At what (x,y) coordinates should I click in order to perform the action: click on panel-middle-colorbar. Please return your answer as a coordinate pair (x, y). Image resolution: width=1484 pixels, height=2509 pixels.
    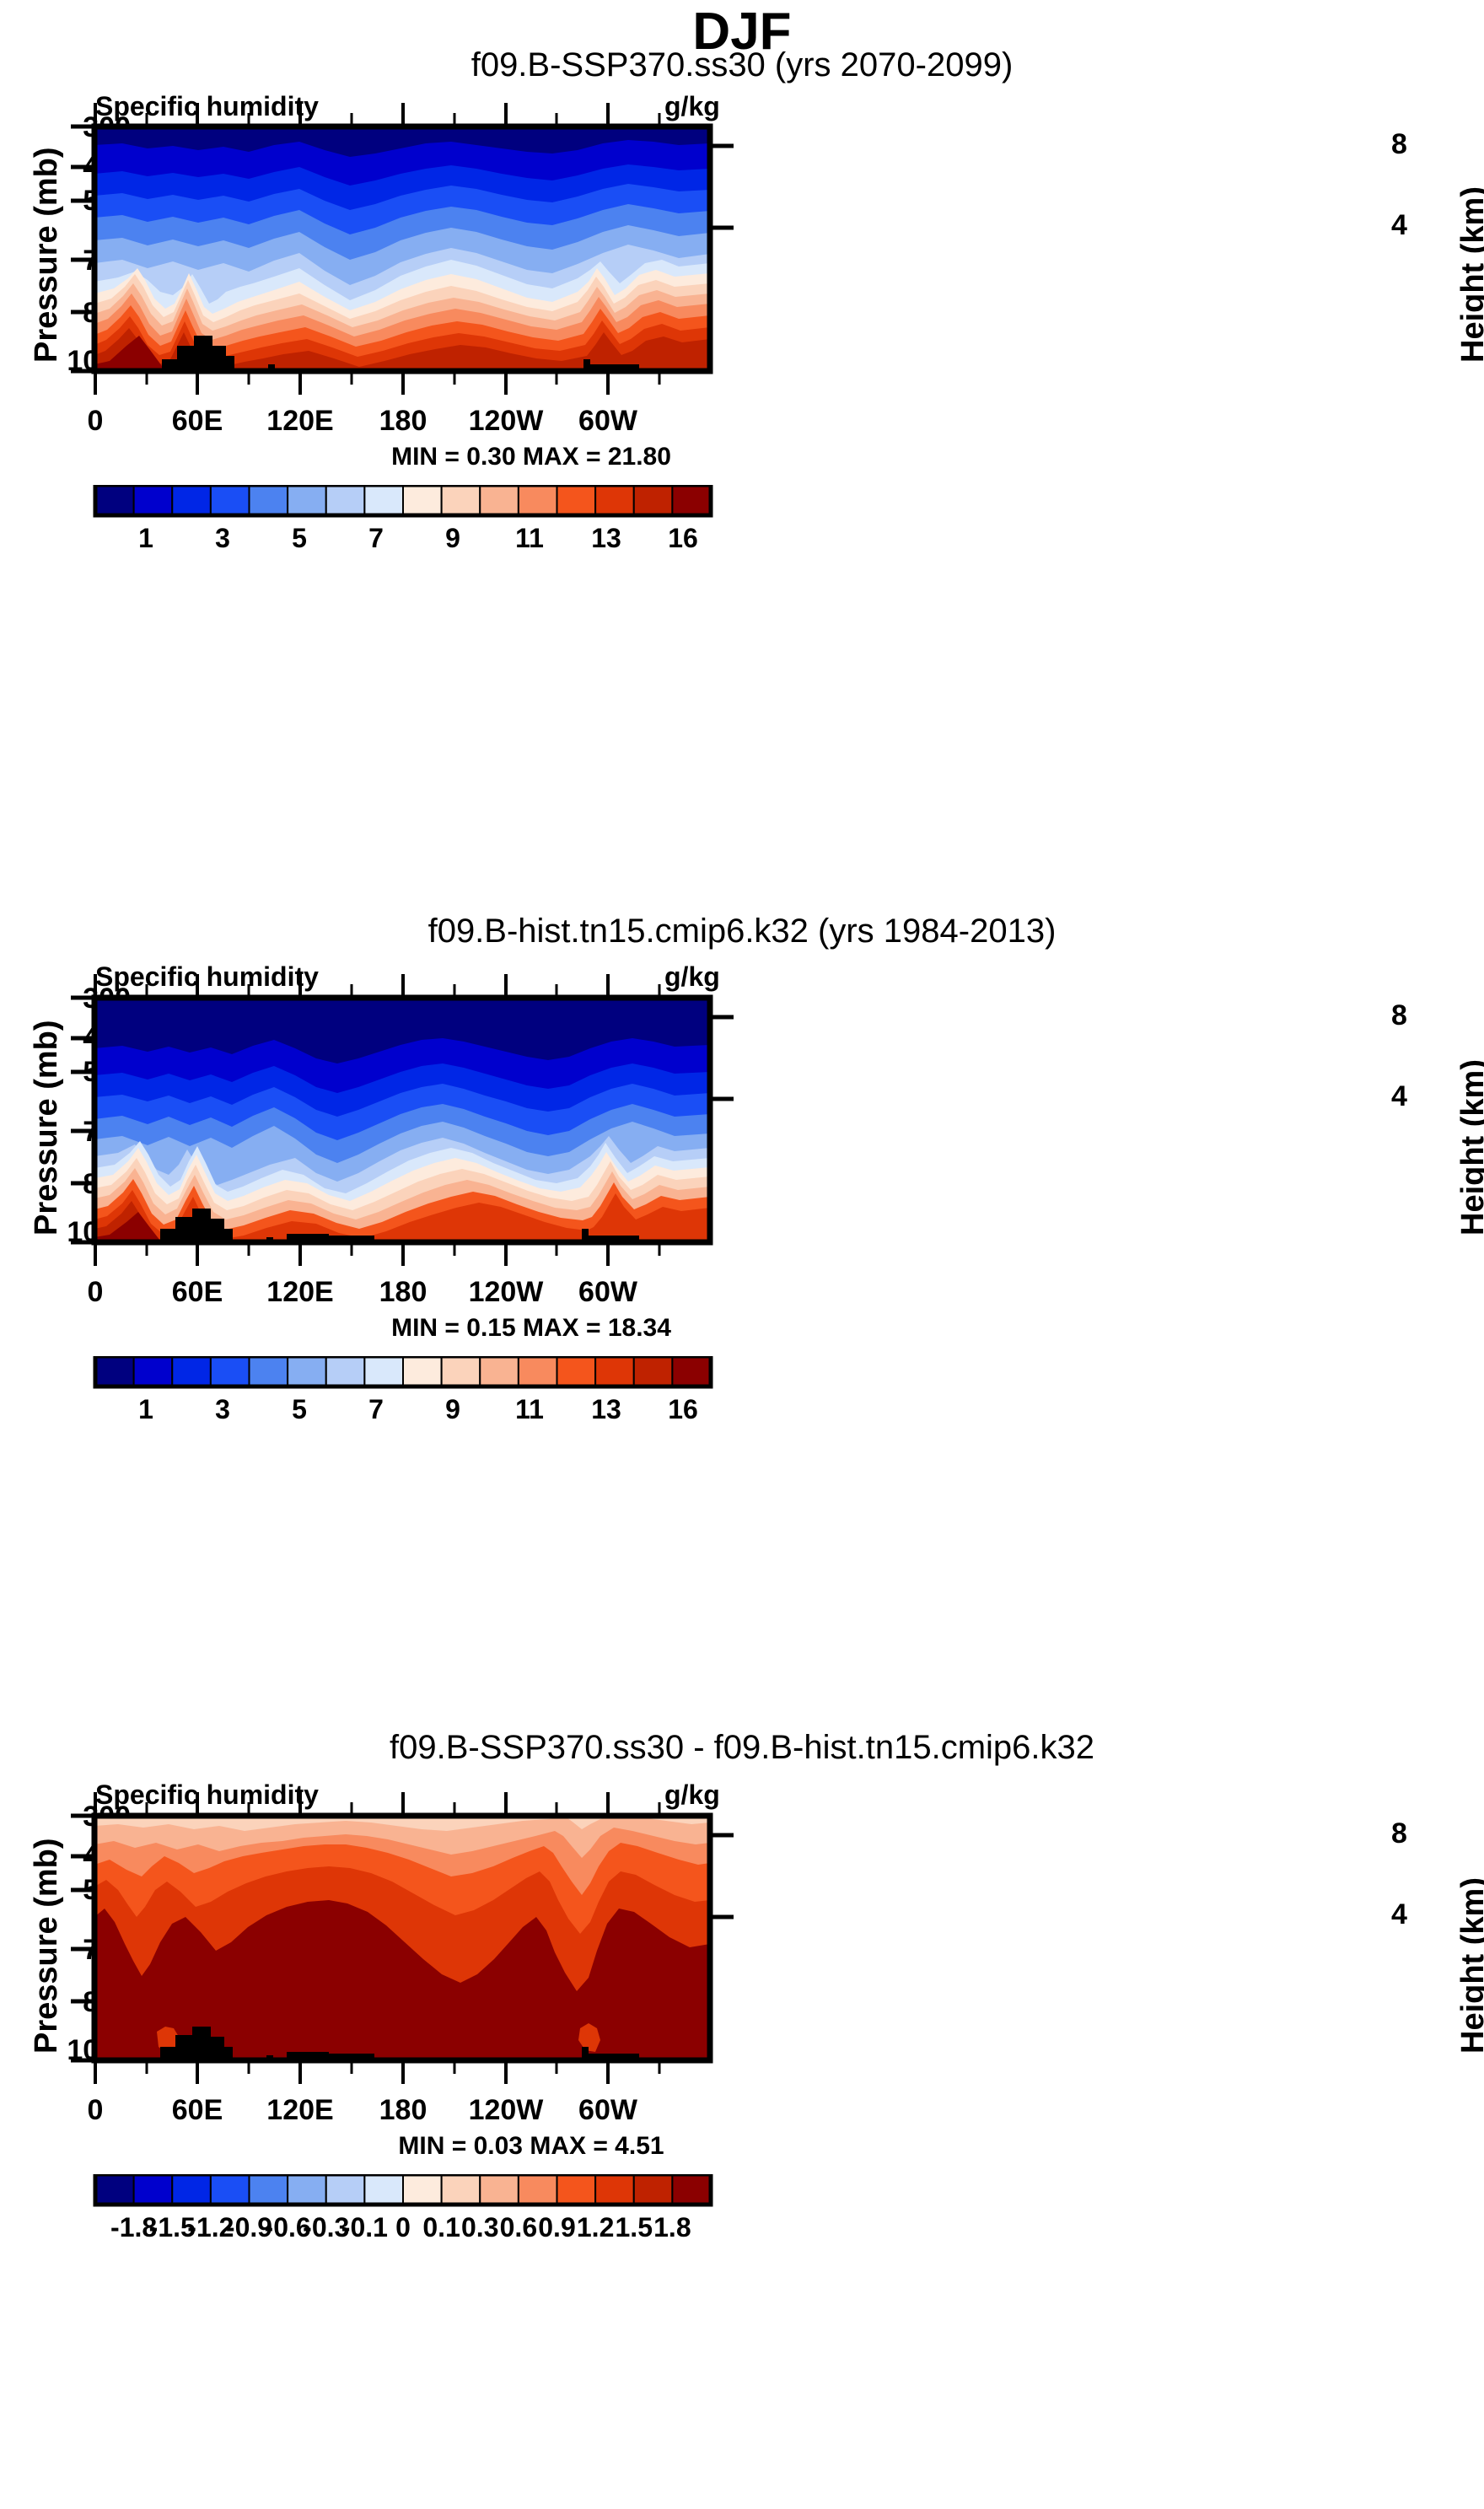
    Looking at the image, I should click on (742, 1379).